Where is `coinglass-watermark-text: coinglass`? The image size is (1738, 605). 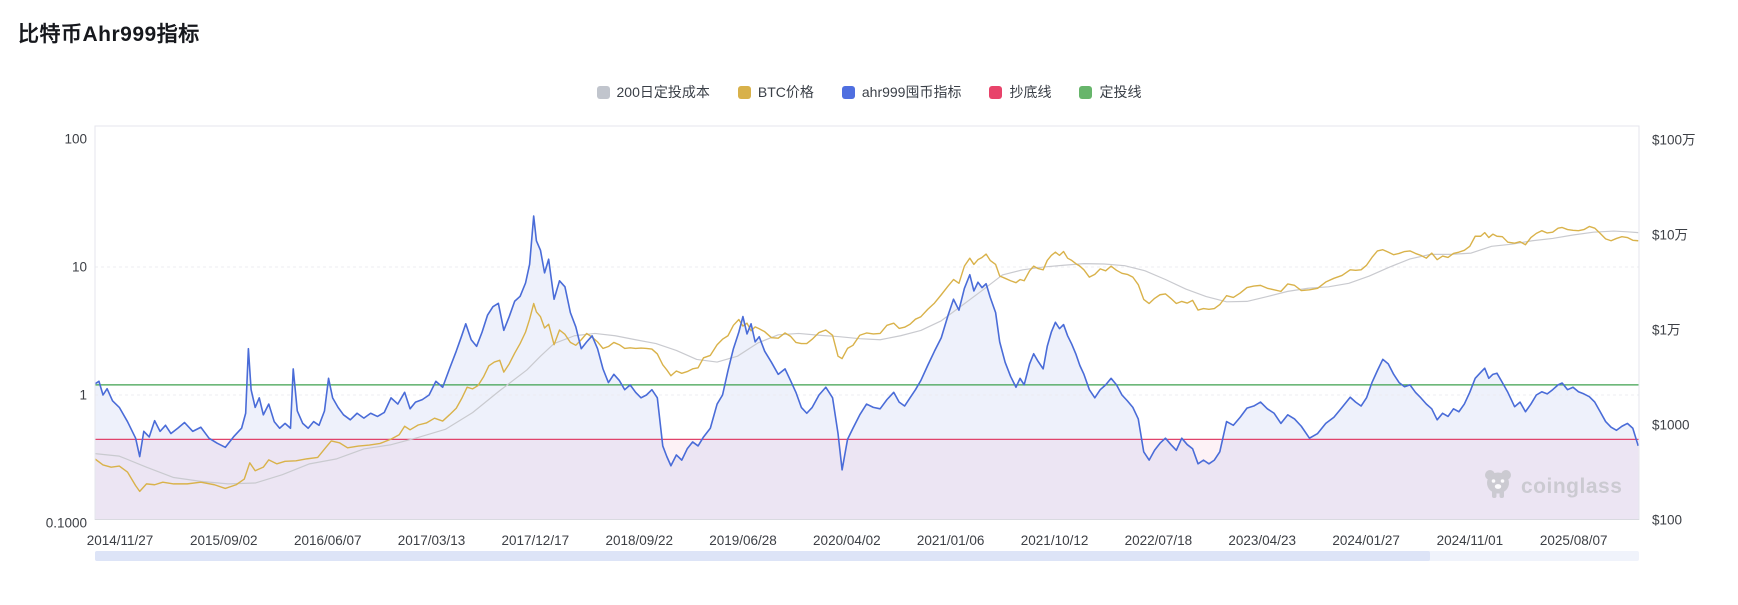
coinglass-watermark-text: coinglass is located at coordinates (1572, 486).